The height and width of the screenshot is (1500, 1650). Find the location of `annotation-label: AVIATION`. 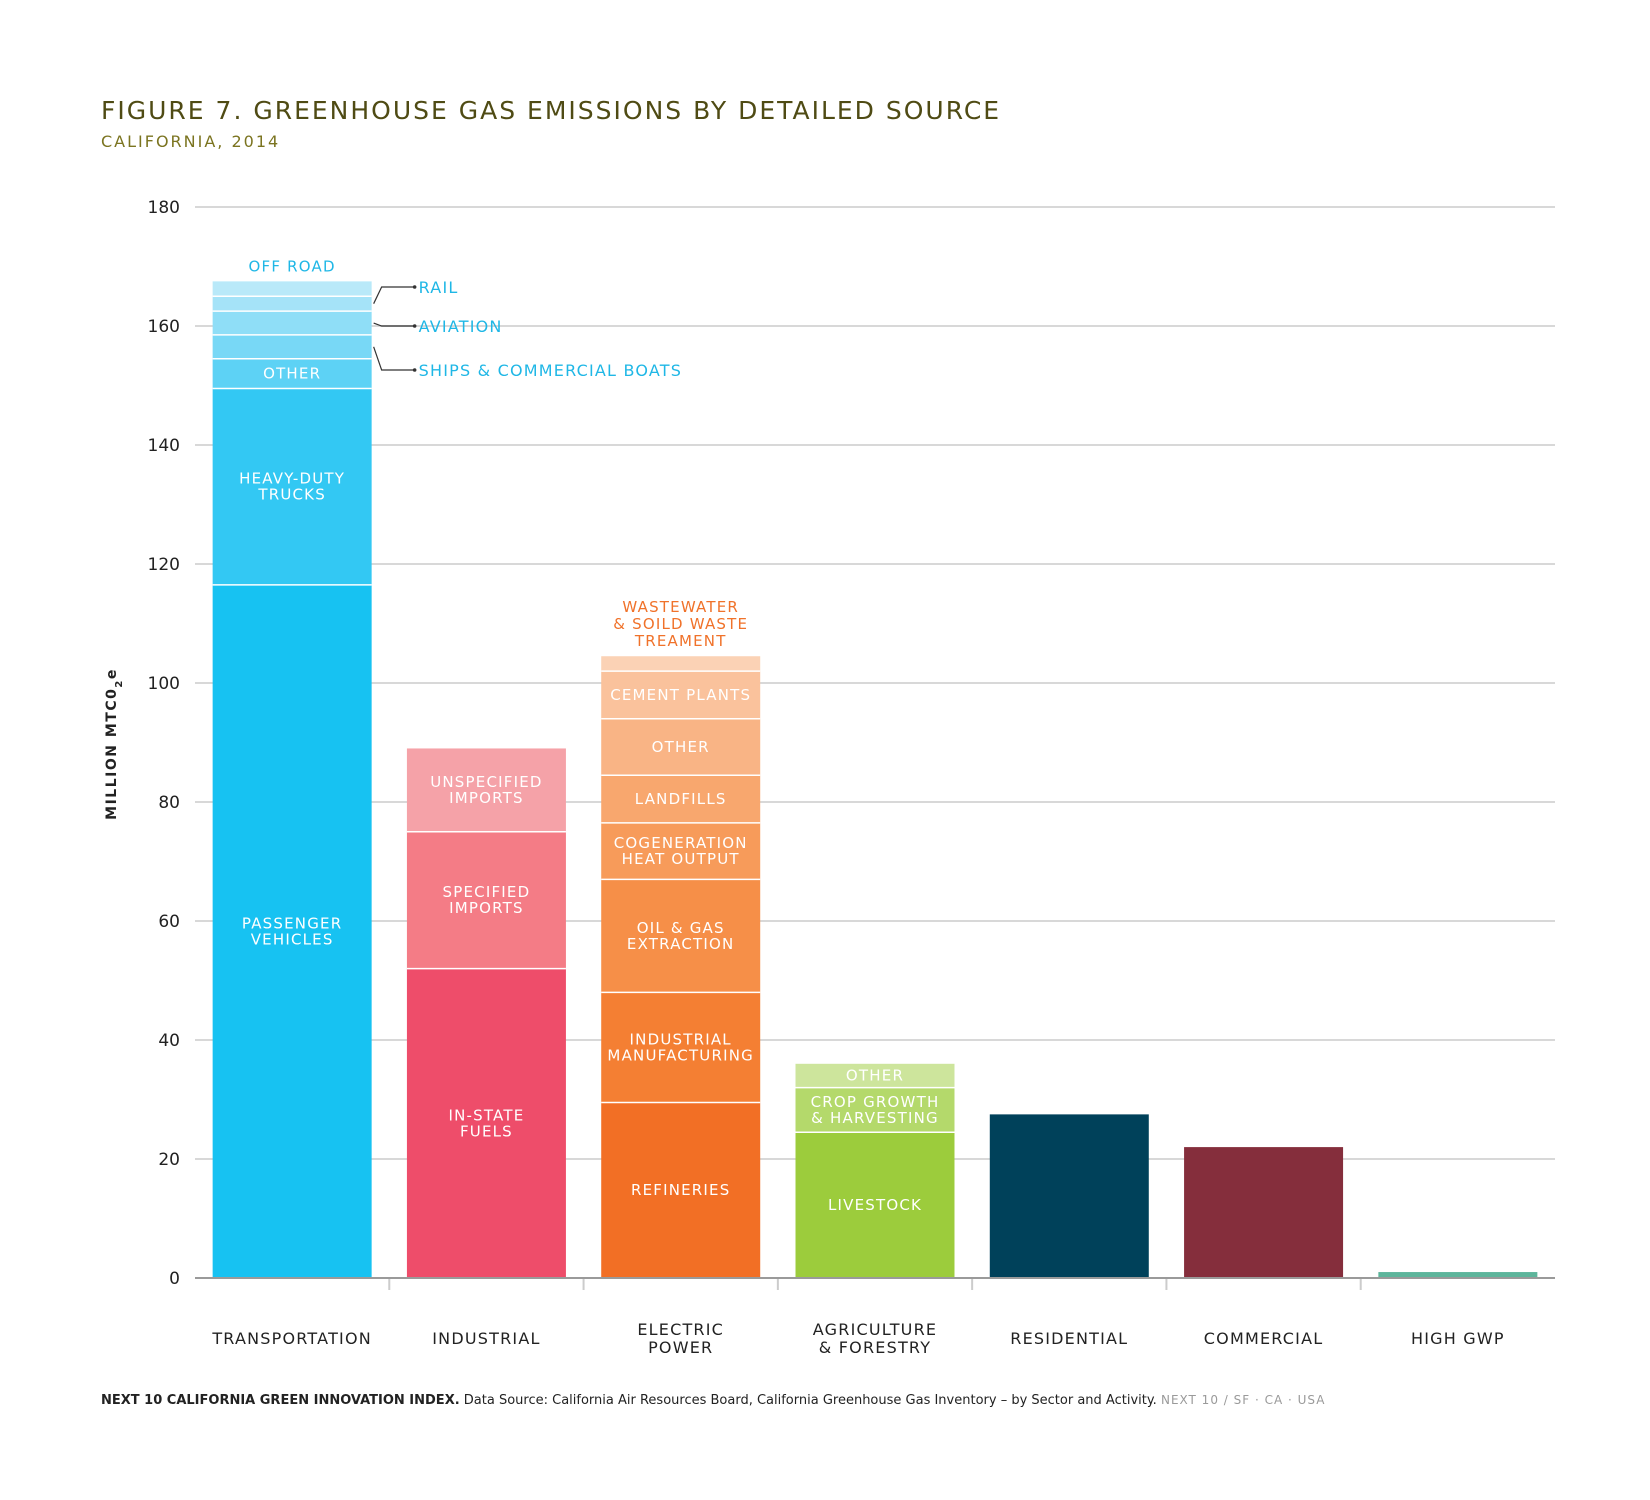

annotation-label: AVIATION is located at coordinates (461, 326).